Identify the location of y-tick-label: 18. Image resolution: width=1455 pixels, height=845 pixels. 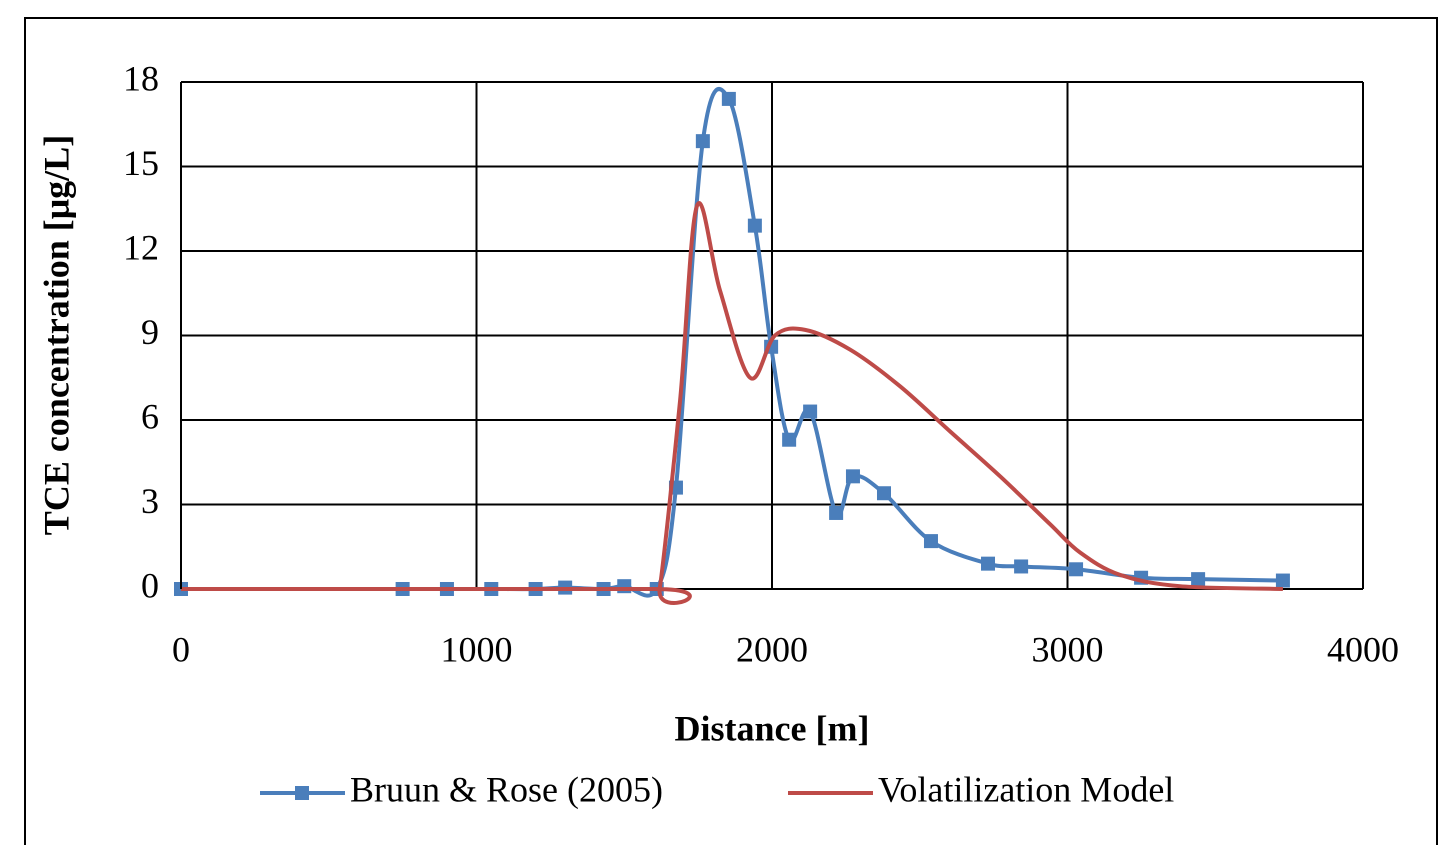
(141, 78).